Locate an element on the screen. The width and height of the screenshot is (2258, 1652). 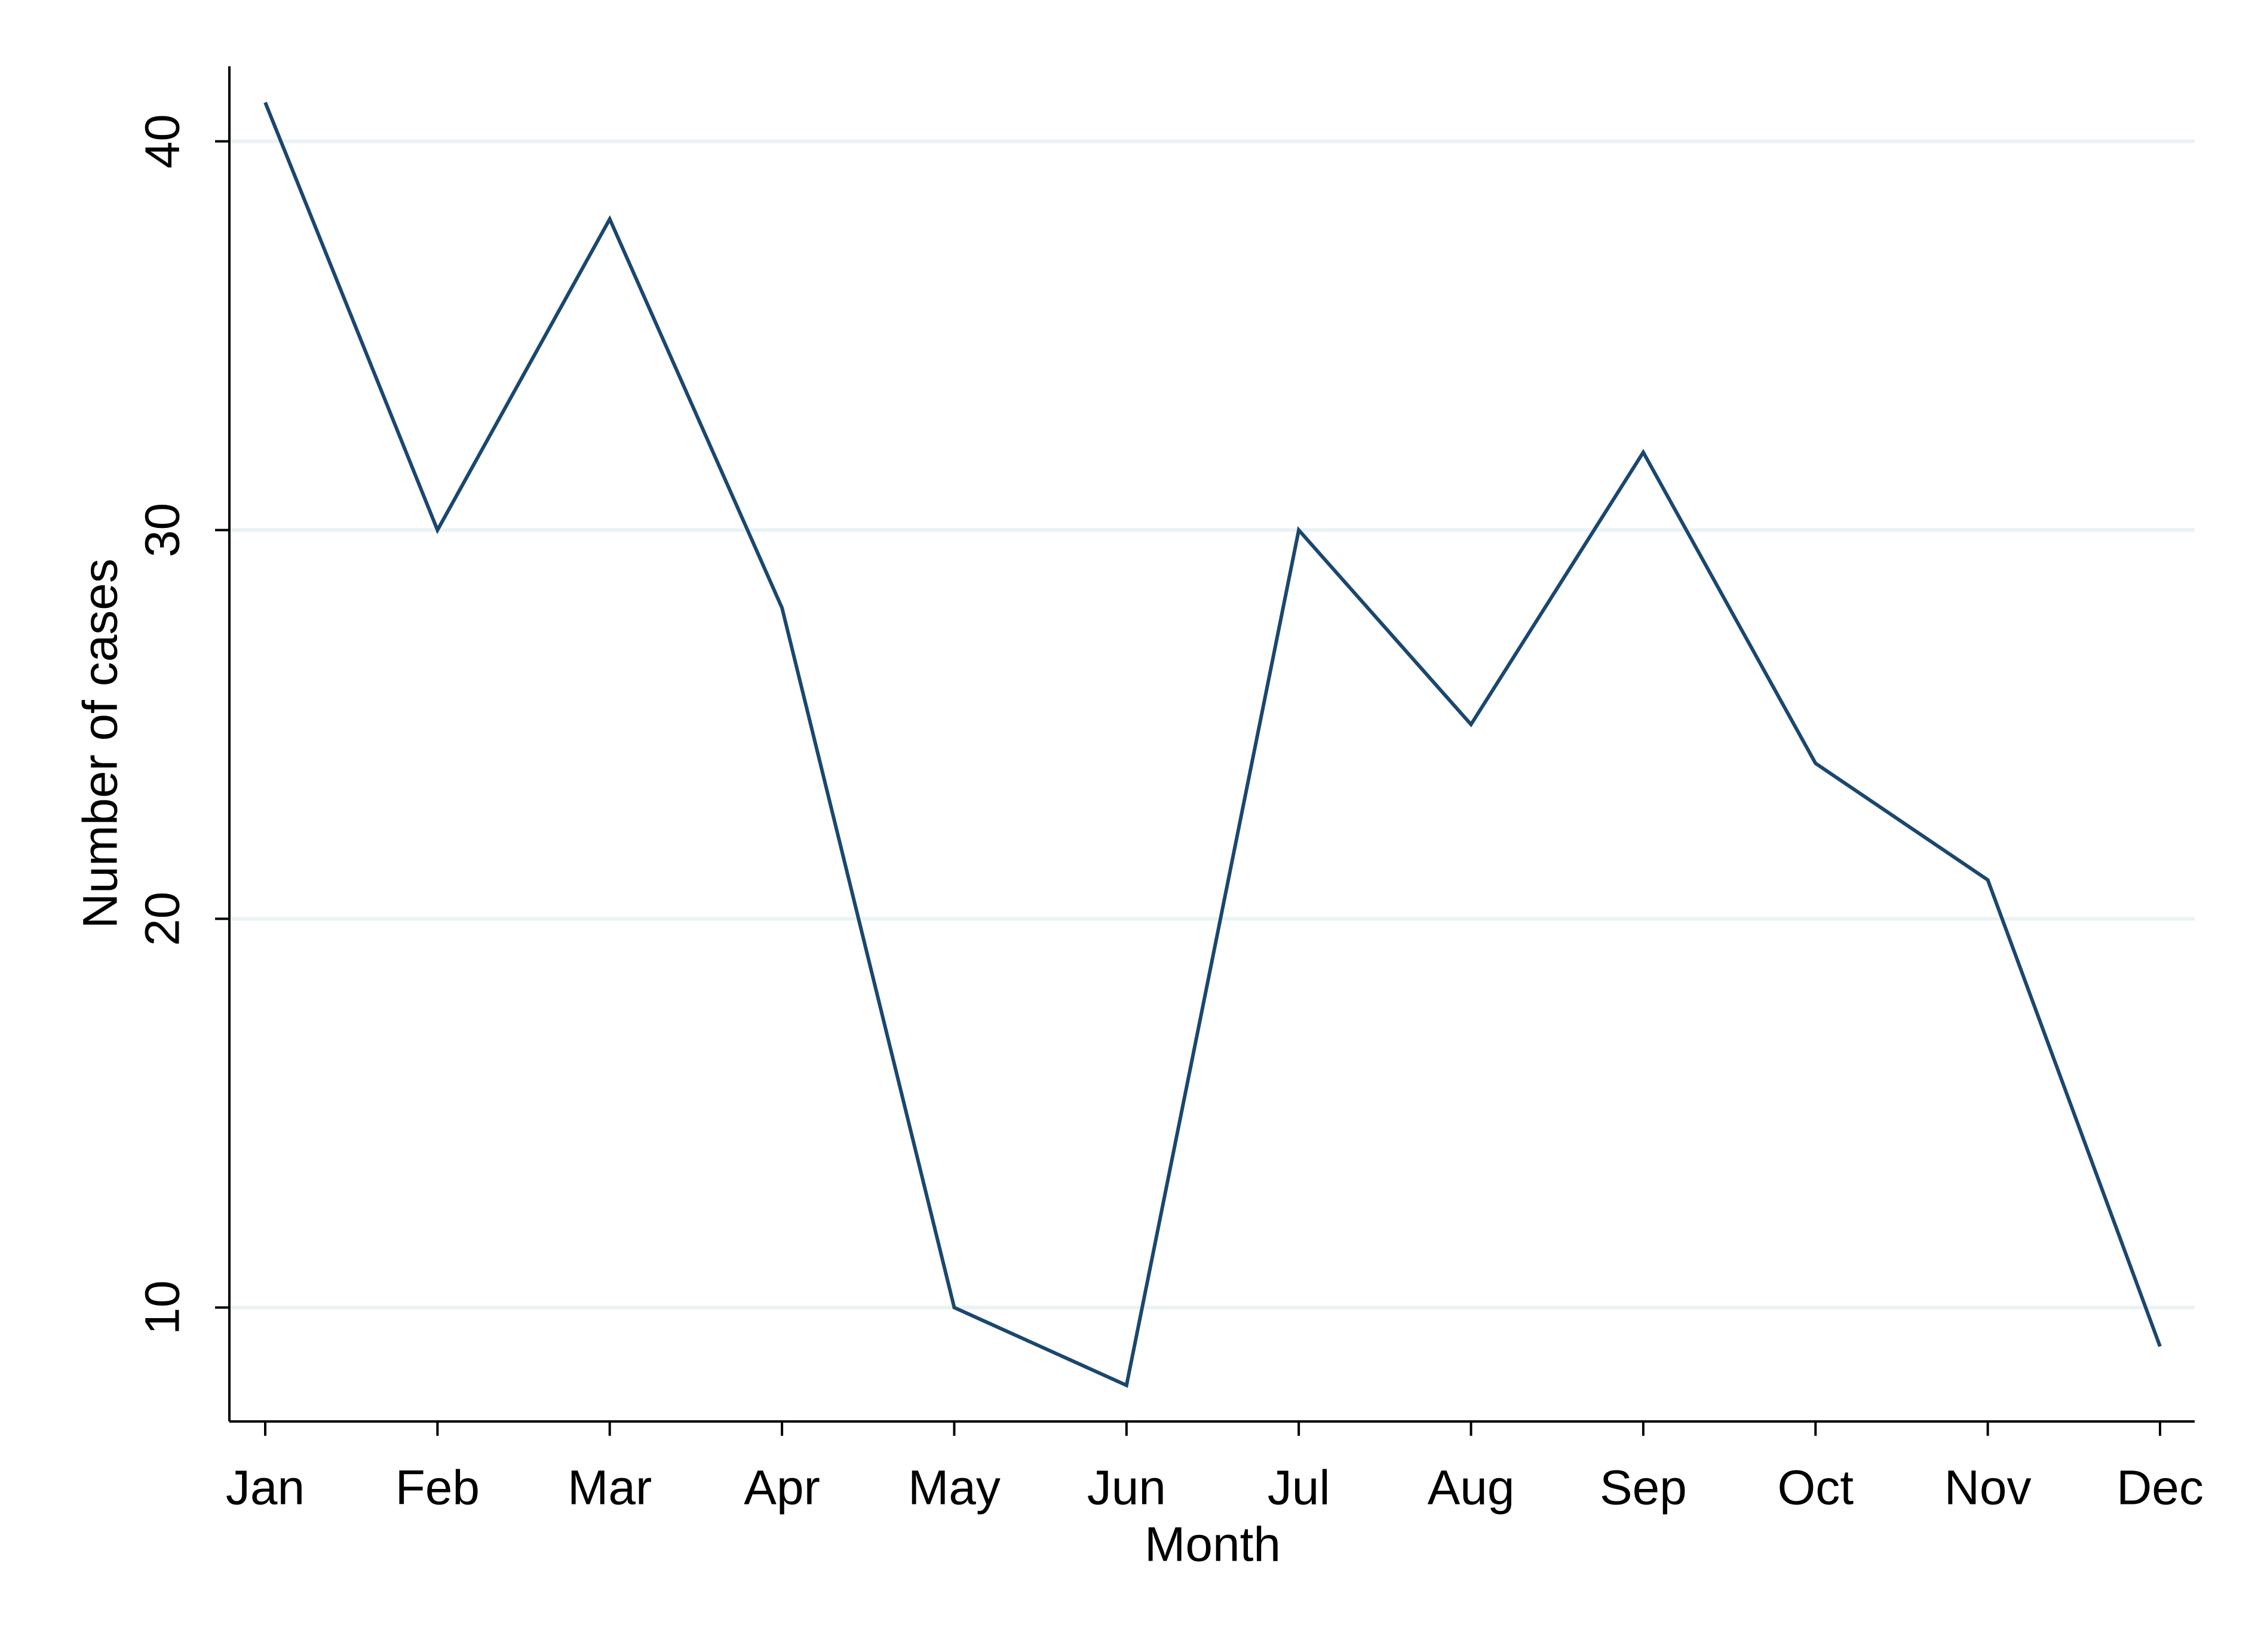
x-tick-label: Nov is located at coordinates (1988, 1488).